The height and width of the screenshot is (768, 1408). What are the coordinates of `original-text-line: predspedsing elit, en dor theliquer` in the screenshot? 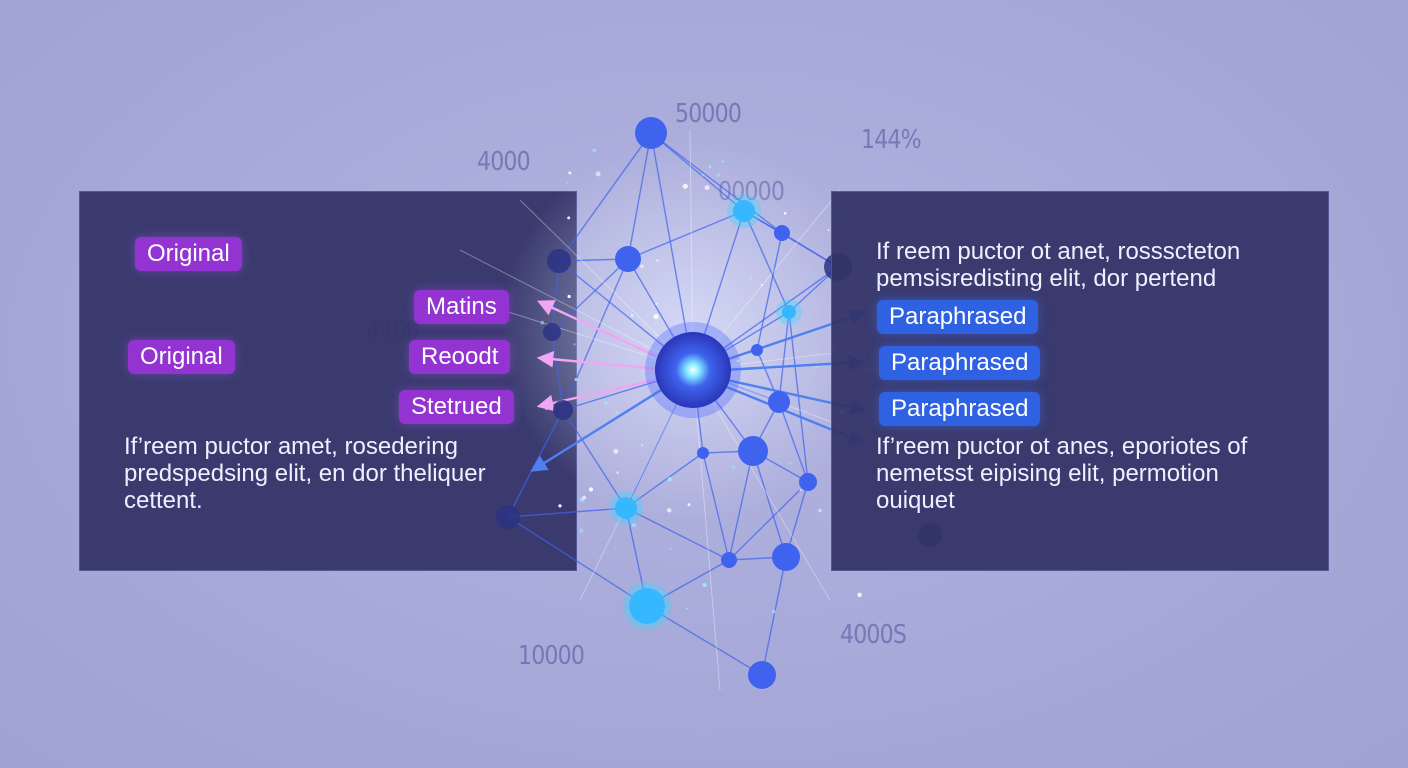 It's located at (305, 473).